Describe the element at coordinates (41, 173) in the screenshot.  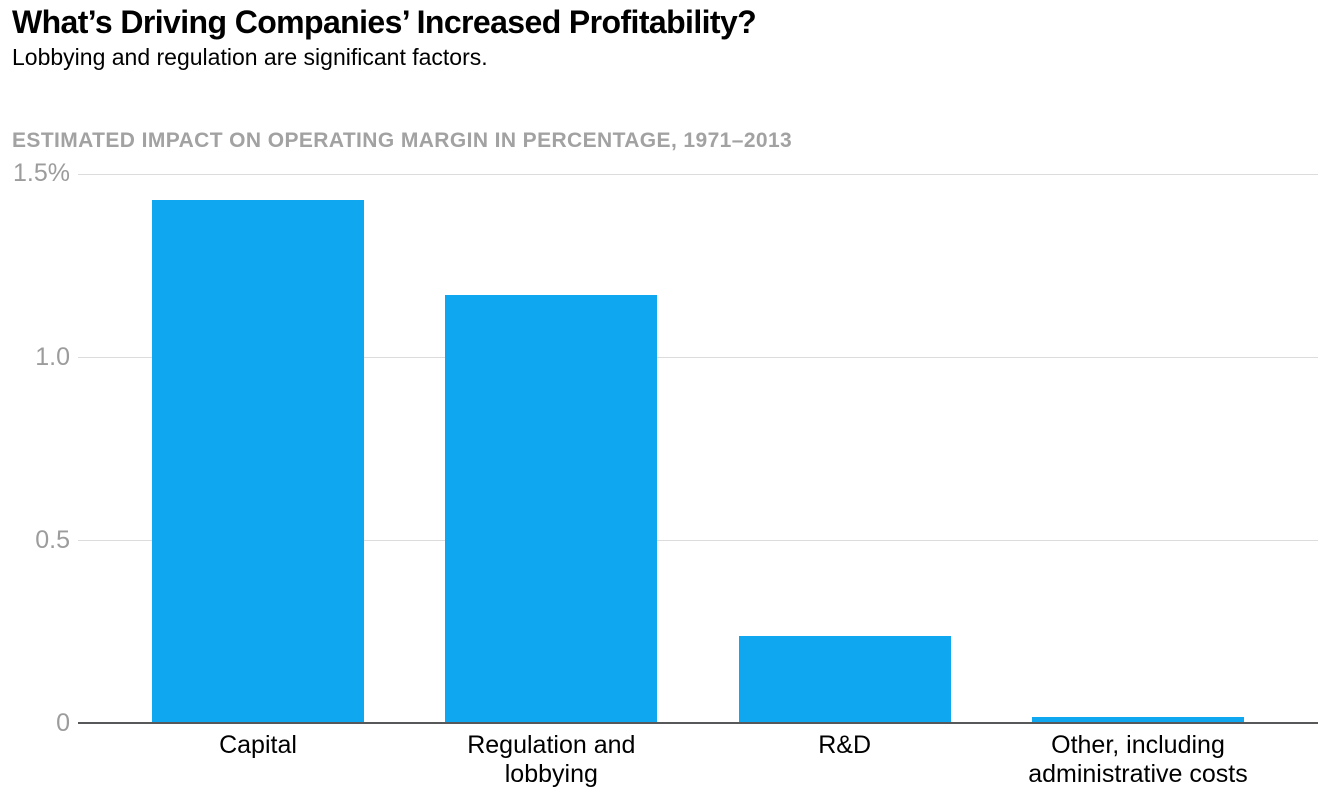
I see `y-tick-label-1-5: 1.5%` at that location.